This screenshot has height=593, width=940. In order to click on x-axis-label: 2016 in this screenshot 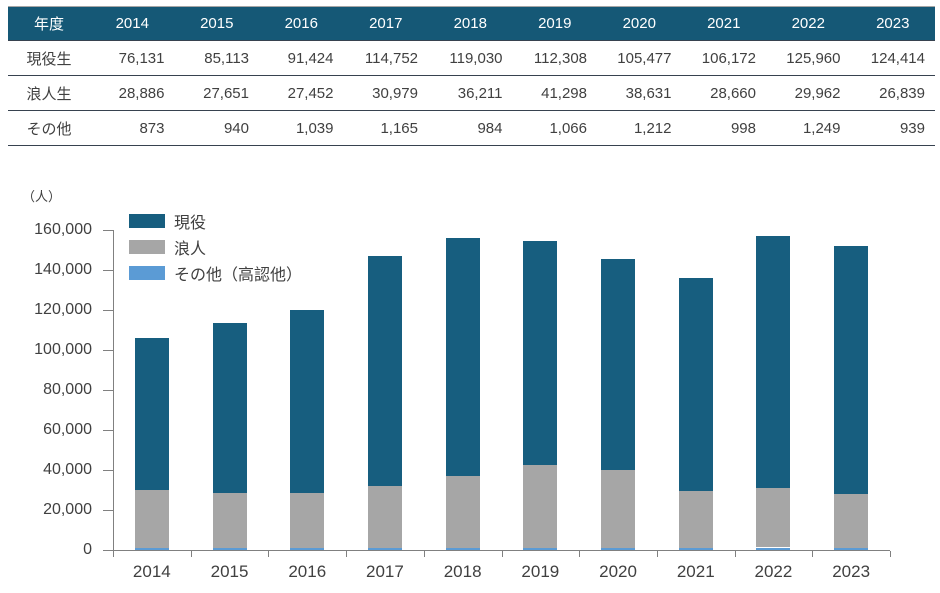, I will do `click(307, 571)`.